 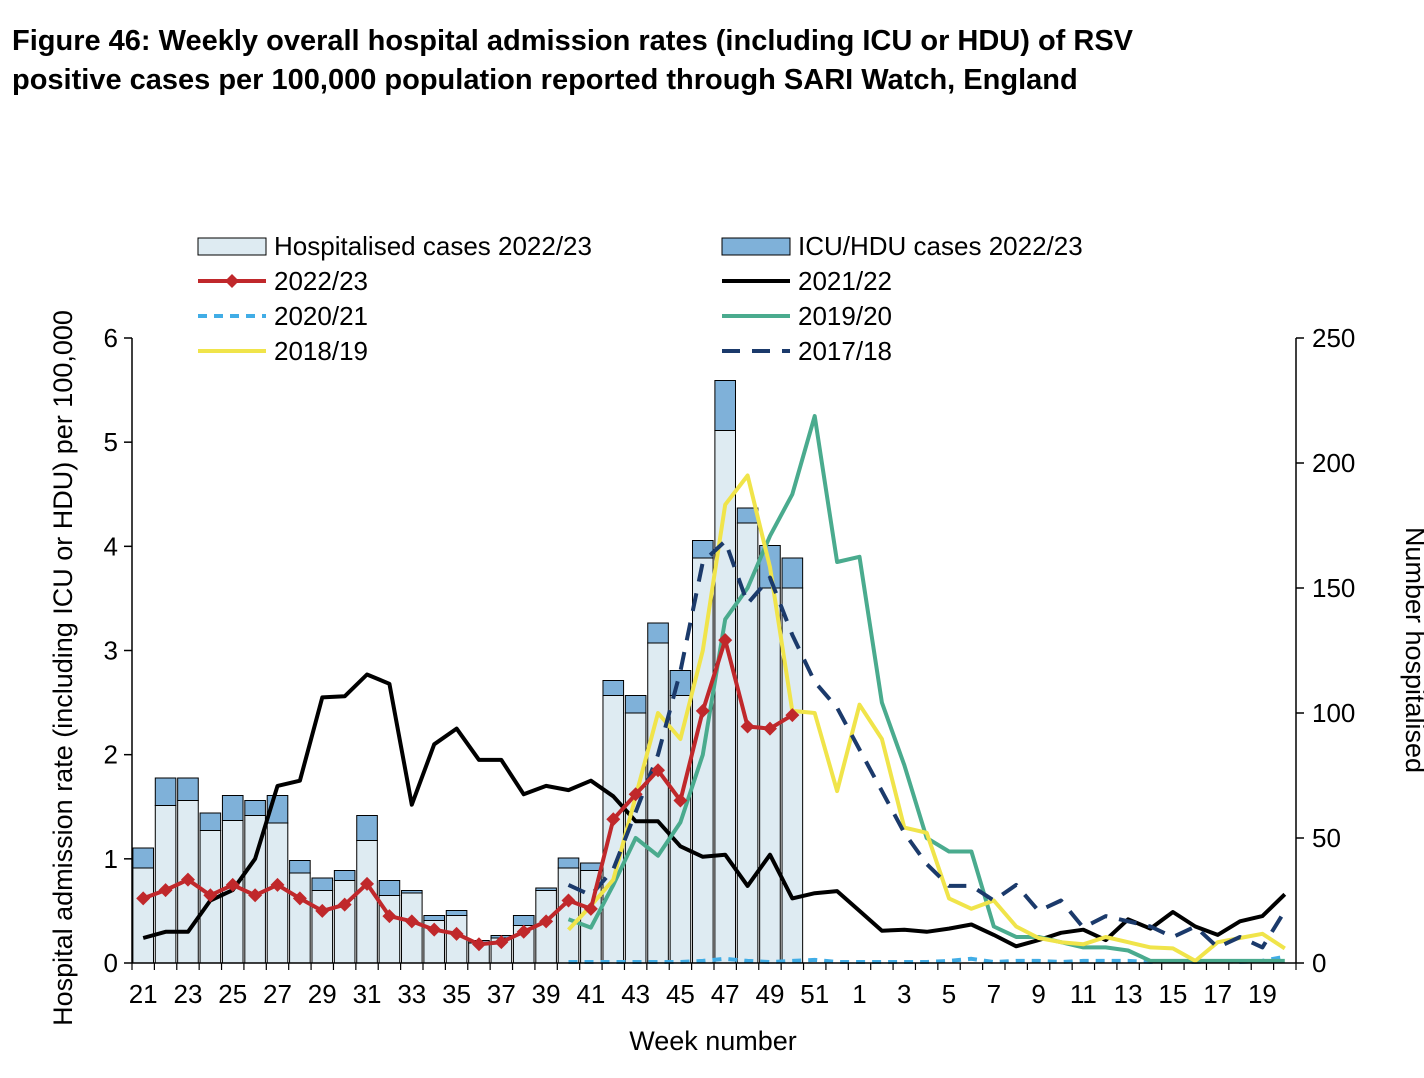 I want to click on x-tick-label: 13, so click(x=1128, y=994).